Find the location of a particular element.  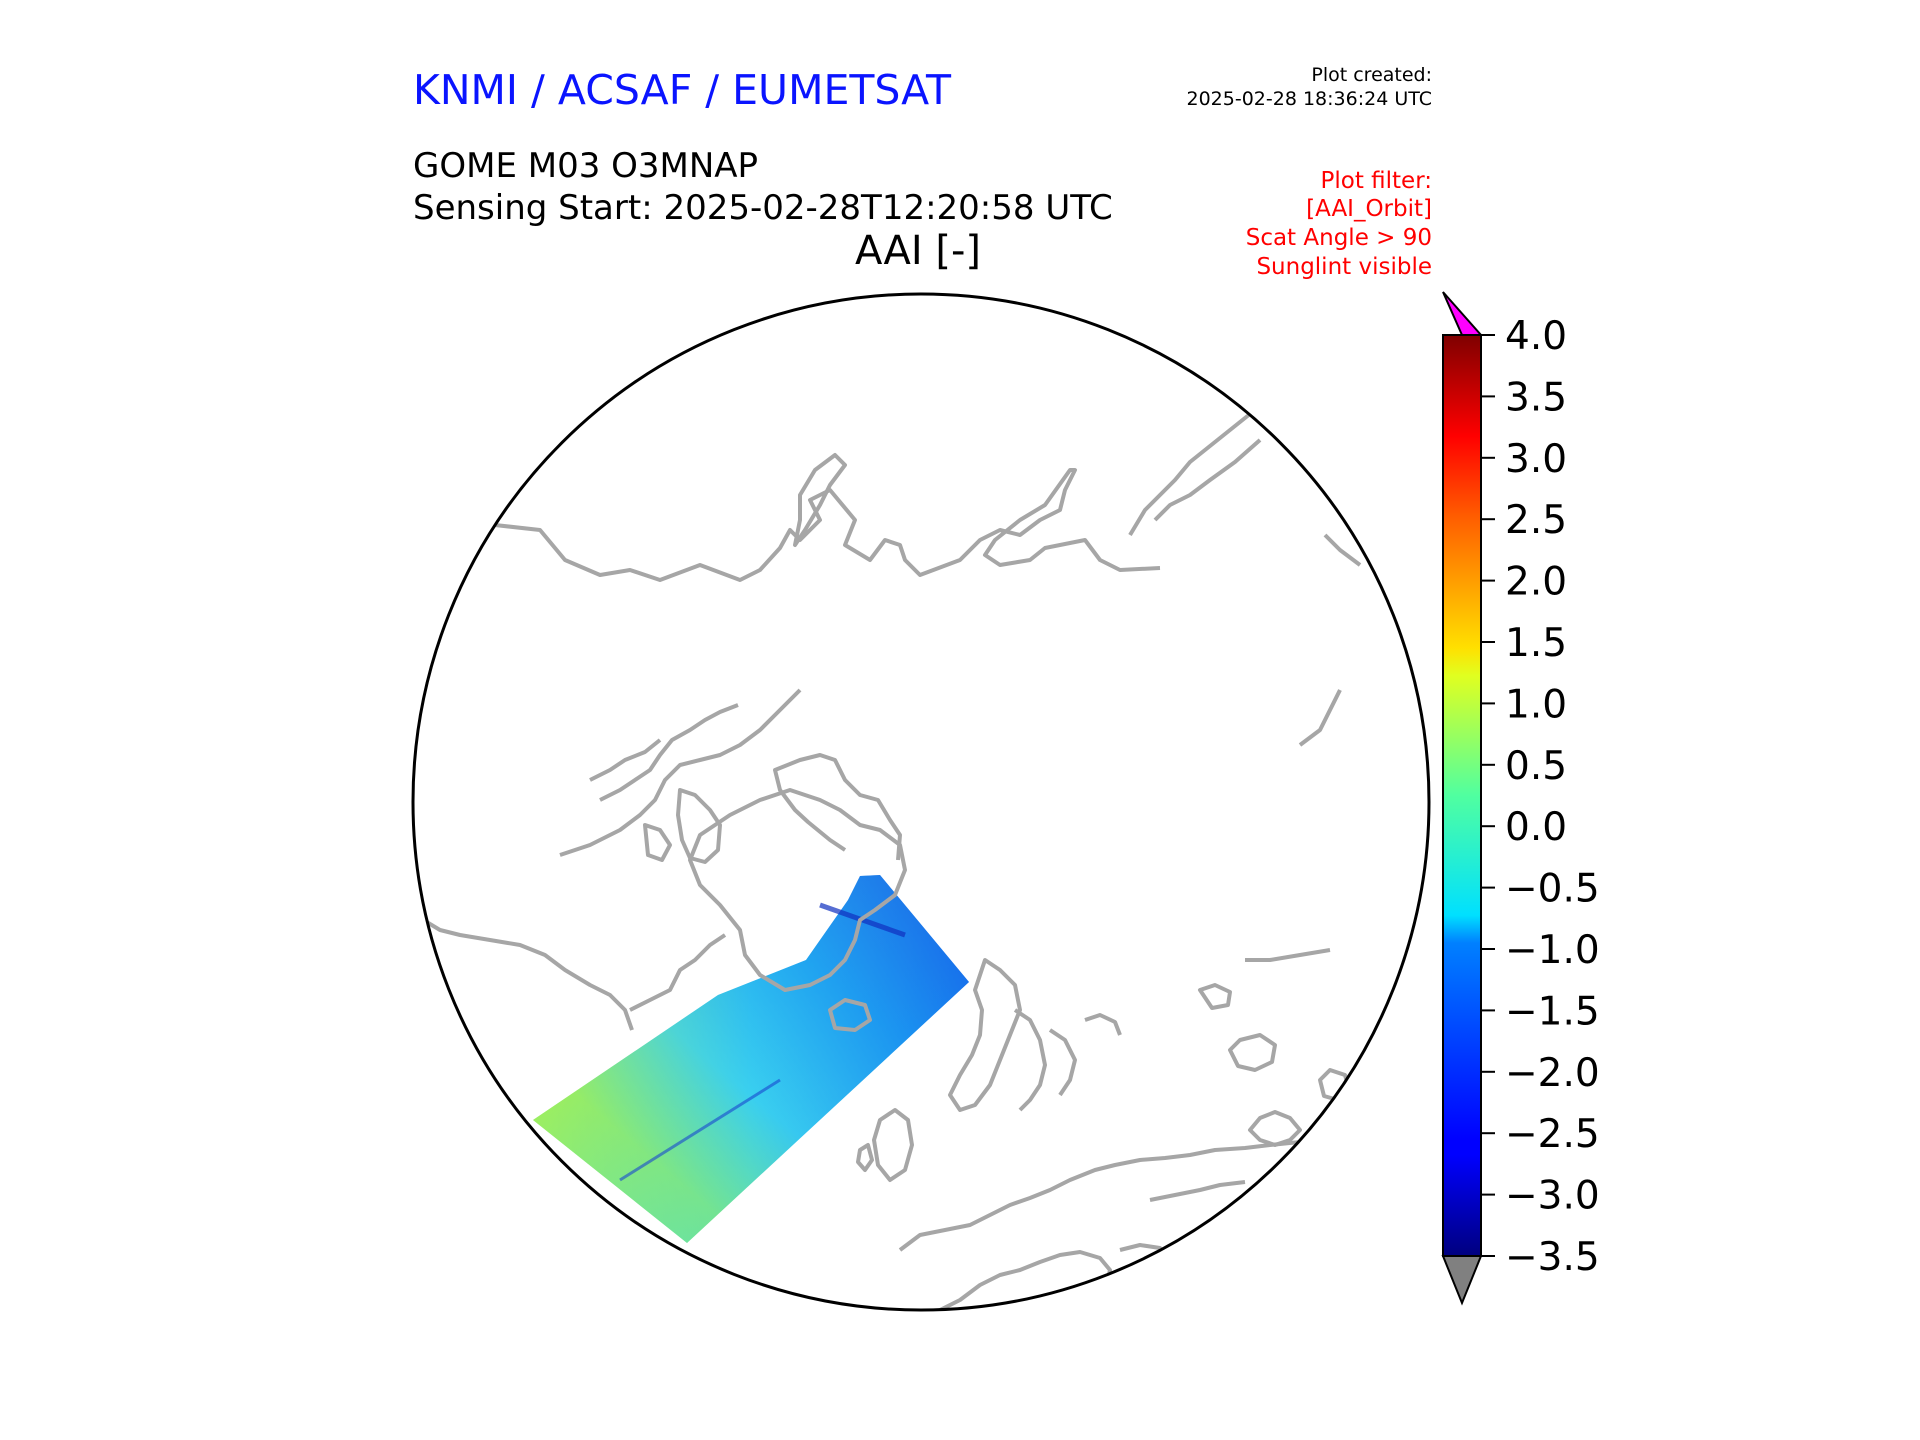

sensing-start: Sensing Start: 2025-02-28T12:20:58 UTC is located at coordinates (763, 208).